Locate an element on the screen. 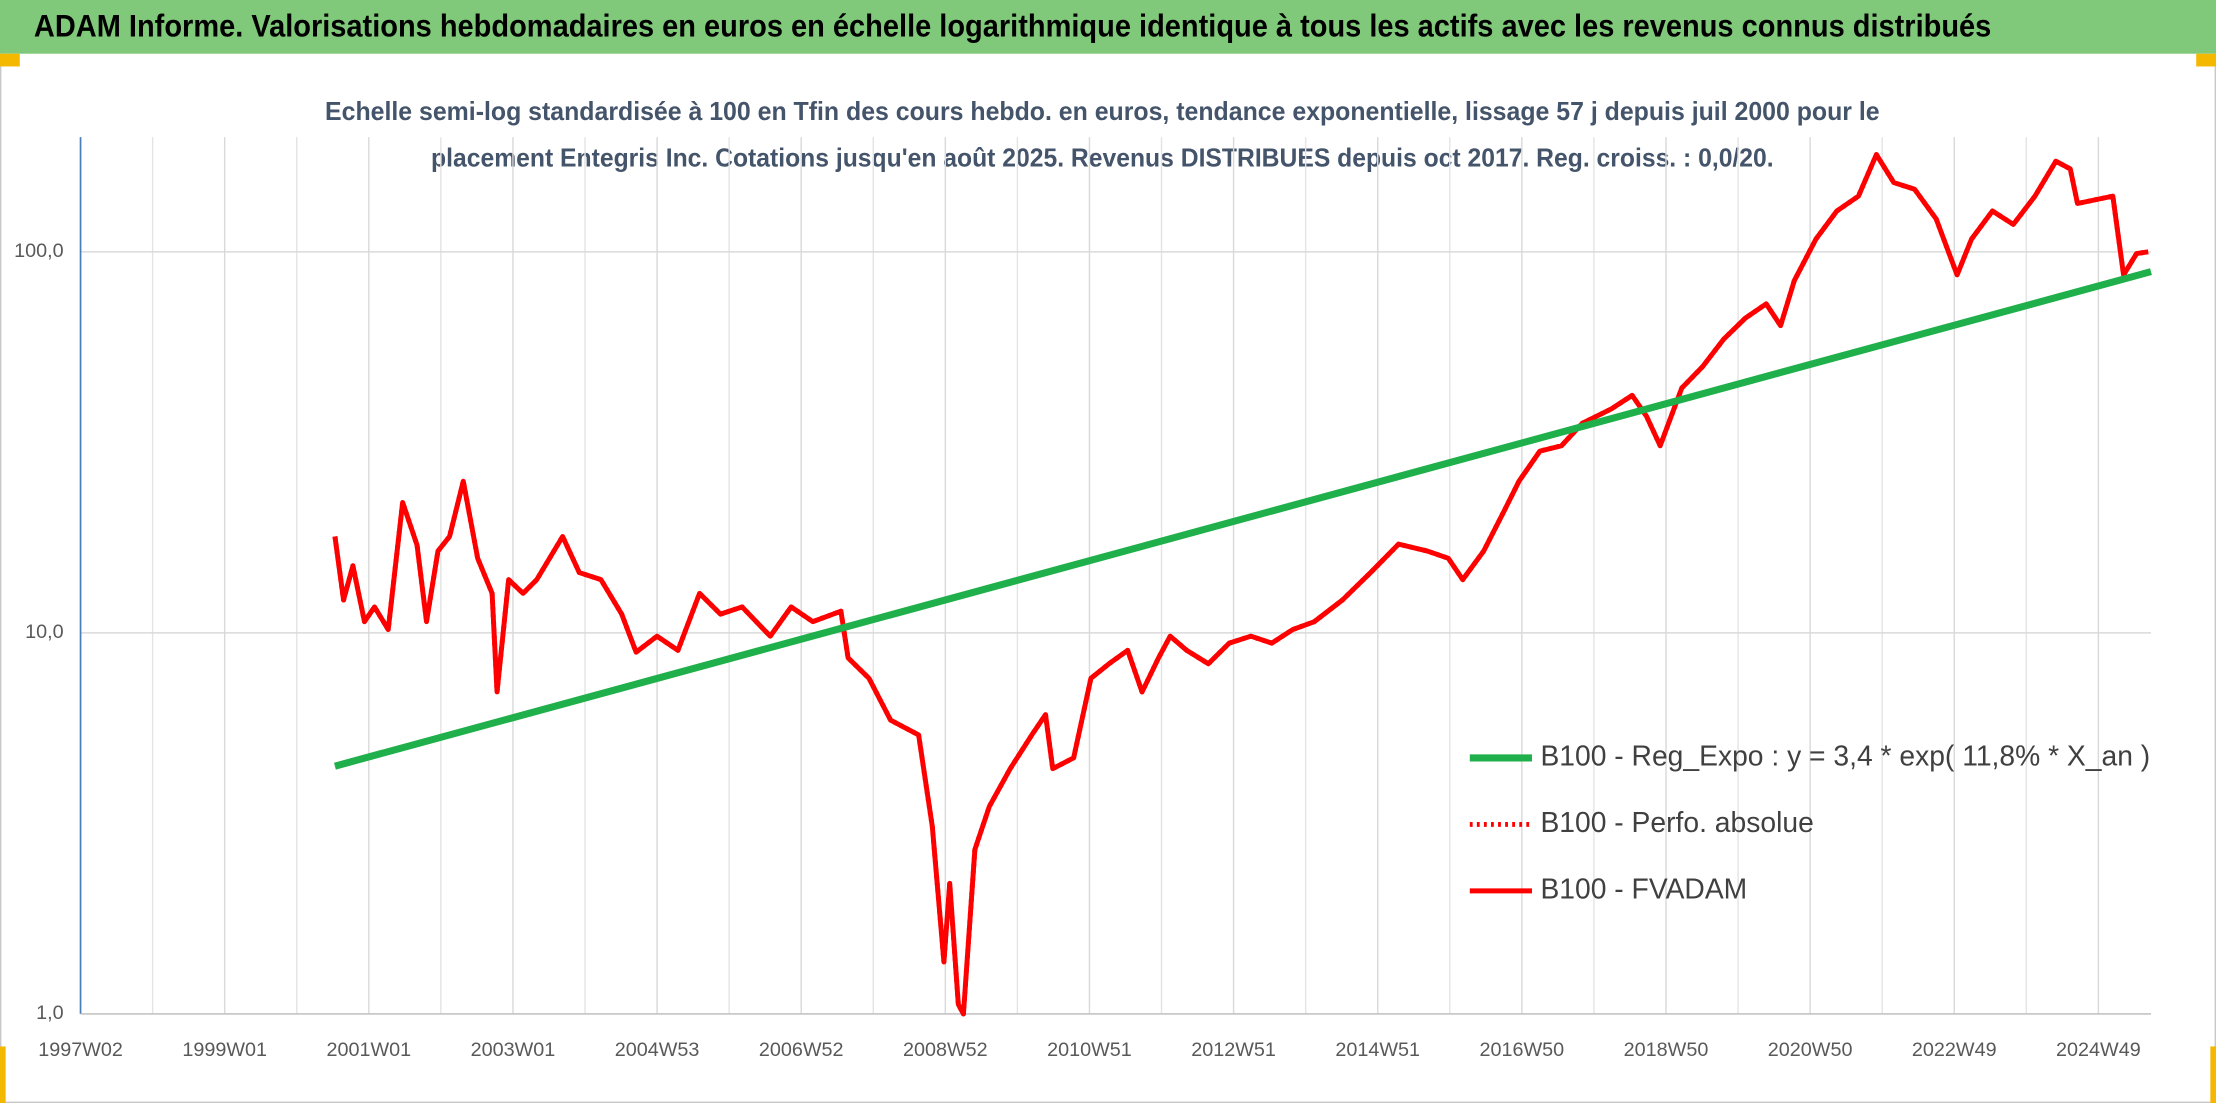 This screenshot has height=1103, width=2216. x-tick-label: 2004W53 is located at coordinates (657, 1050).